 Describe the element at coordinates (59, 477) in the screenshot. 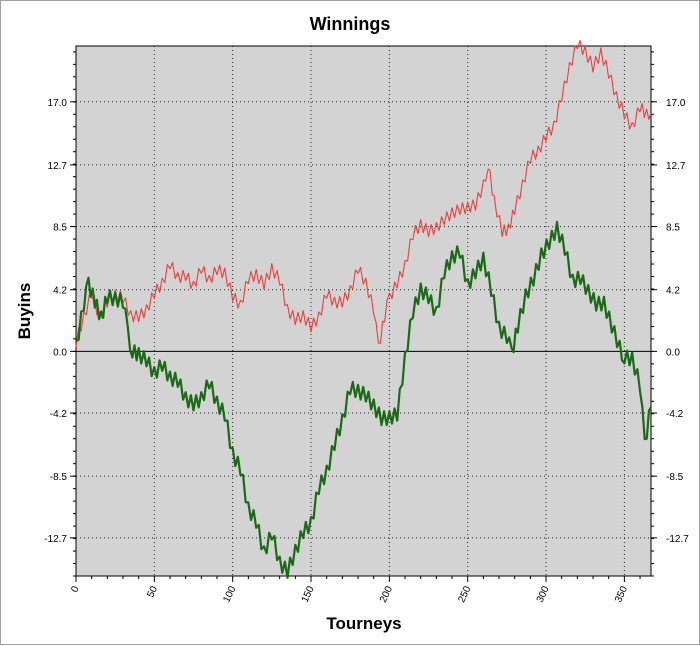

I see `y-tick-label-left: -8.5` at that location.